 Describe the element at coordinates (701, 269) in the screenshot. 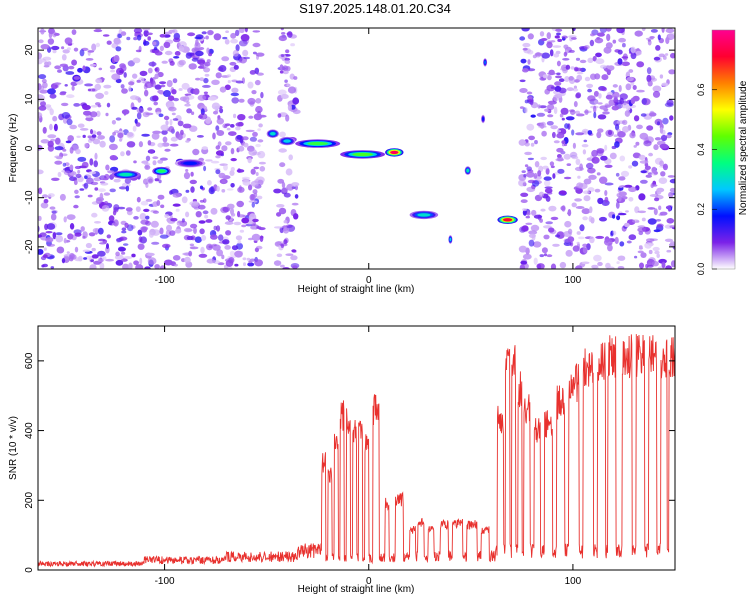

I see `colorbar-tick-label: 0.0` at that location.